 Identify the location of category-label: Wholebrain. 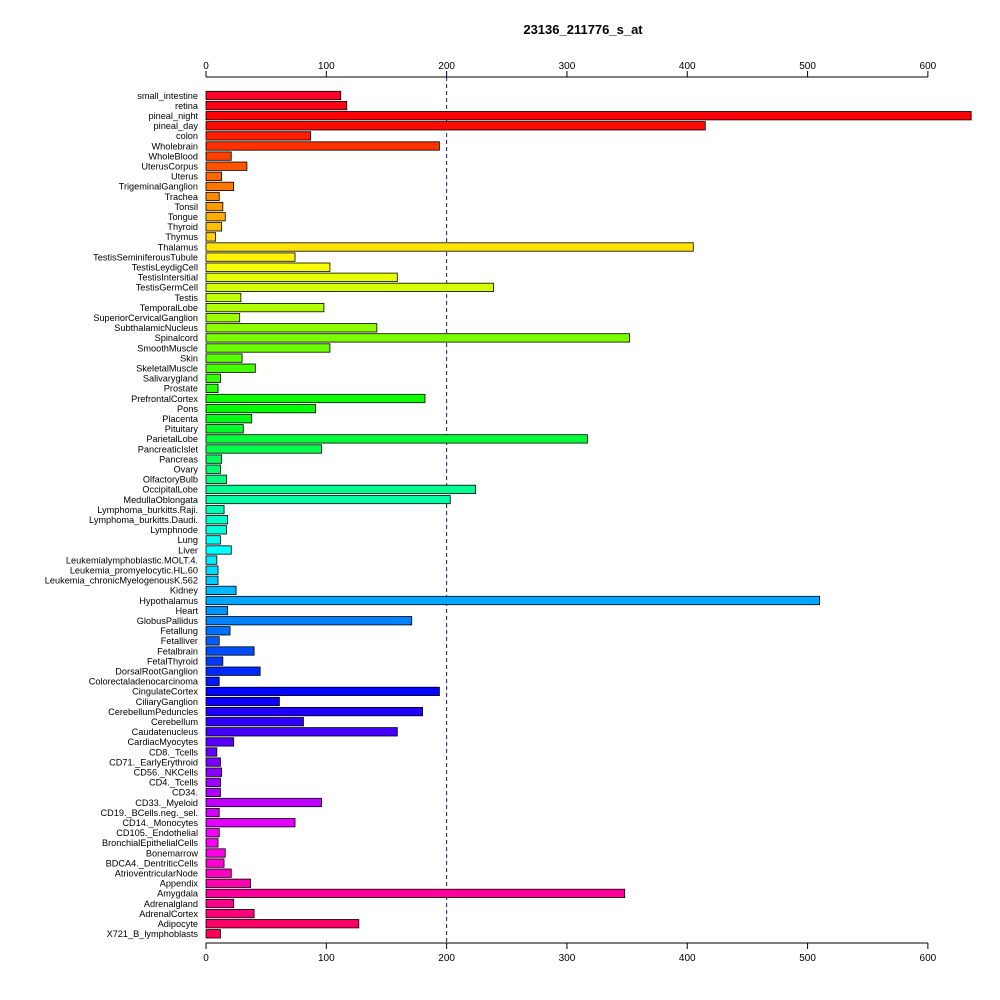
(175, 146).